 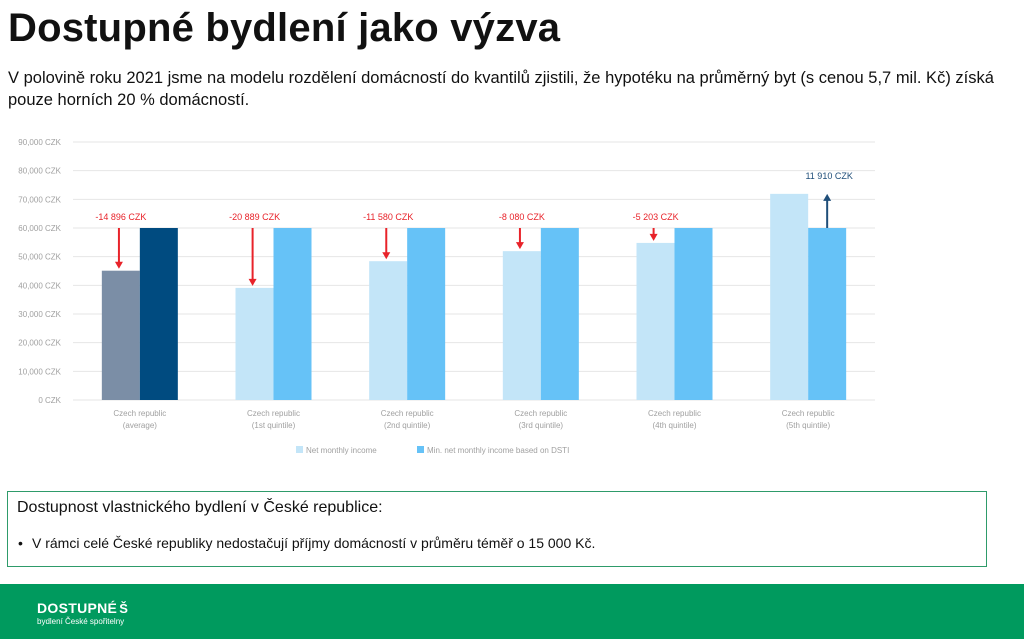 I want to click on x-tick-label: (average), so click(x=140, y=425).